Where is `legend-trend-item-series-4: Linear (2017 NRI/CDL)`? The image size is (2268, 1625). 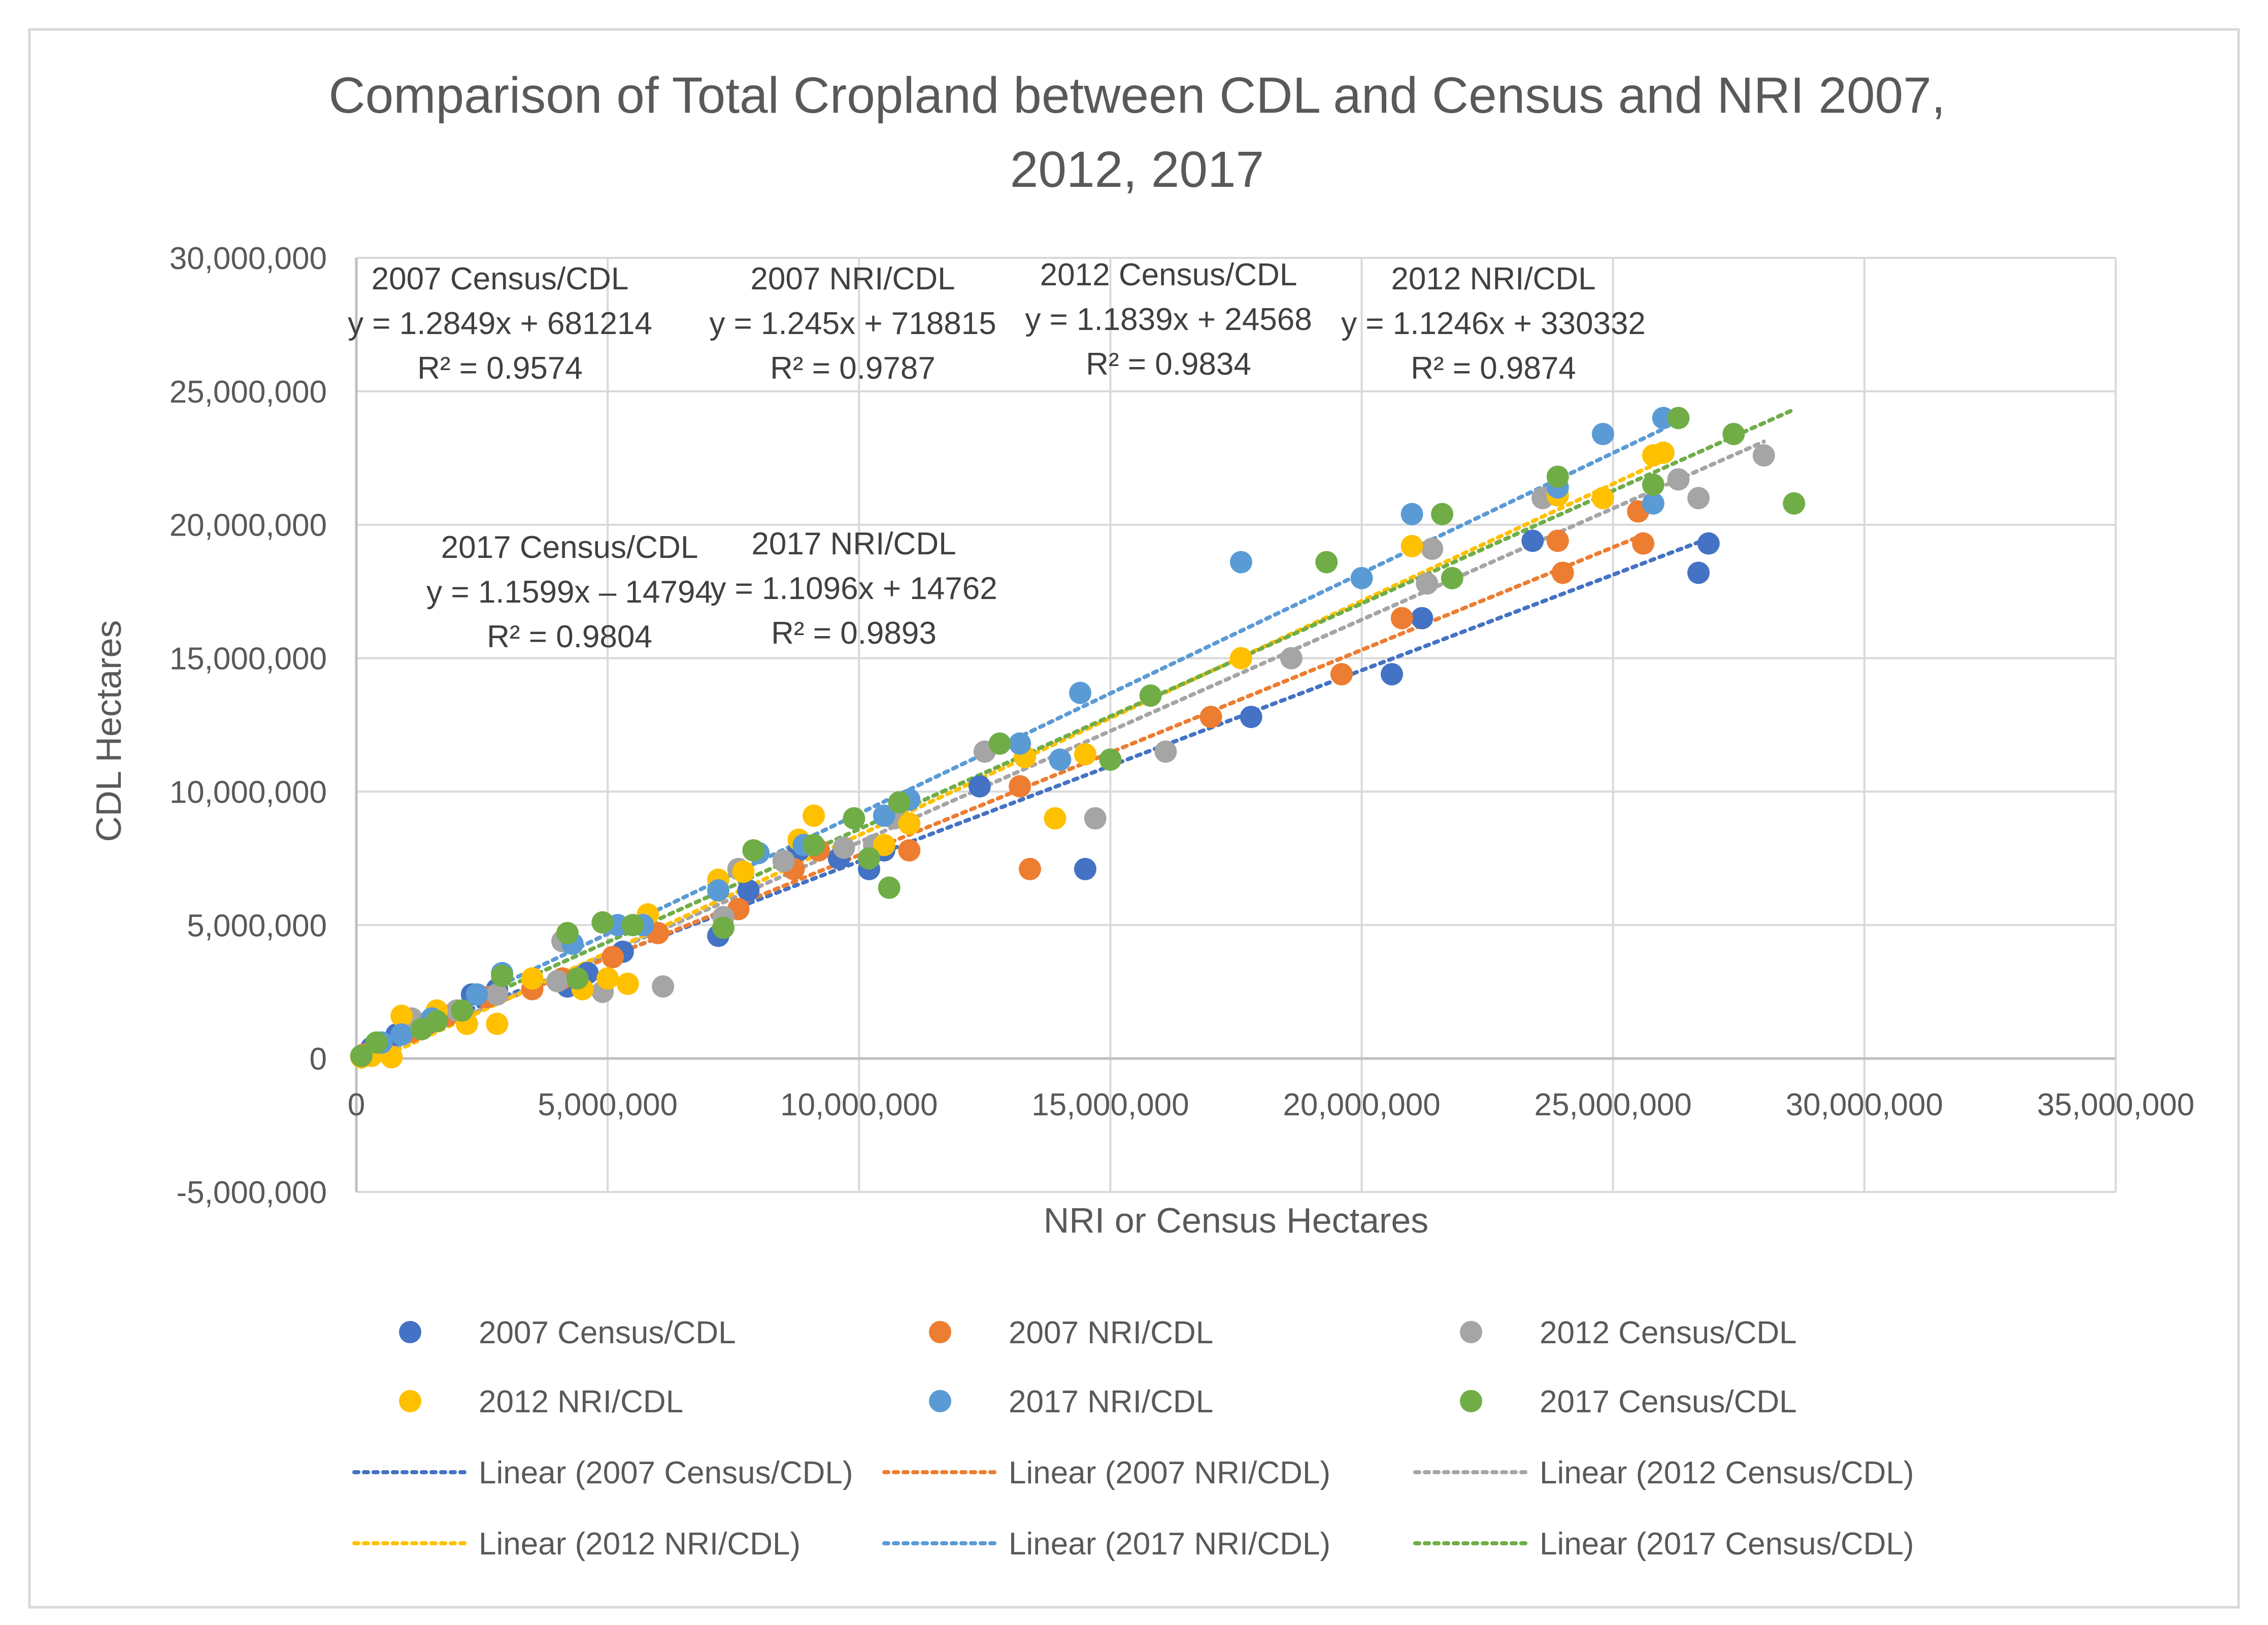
legend-trend-item-series-4: Linear (2017 NRI/CDL) is located at coordinates (1106, 1544).